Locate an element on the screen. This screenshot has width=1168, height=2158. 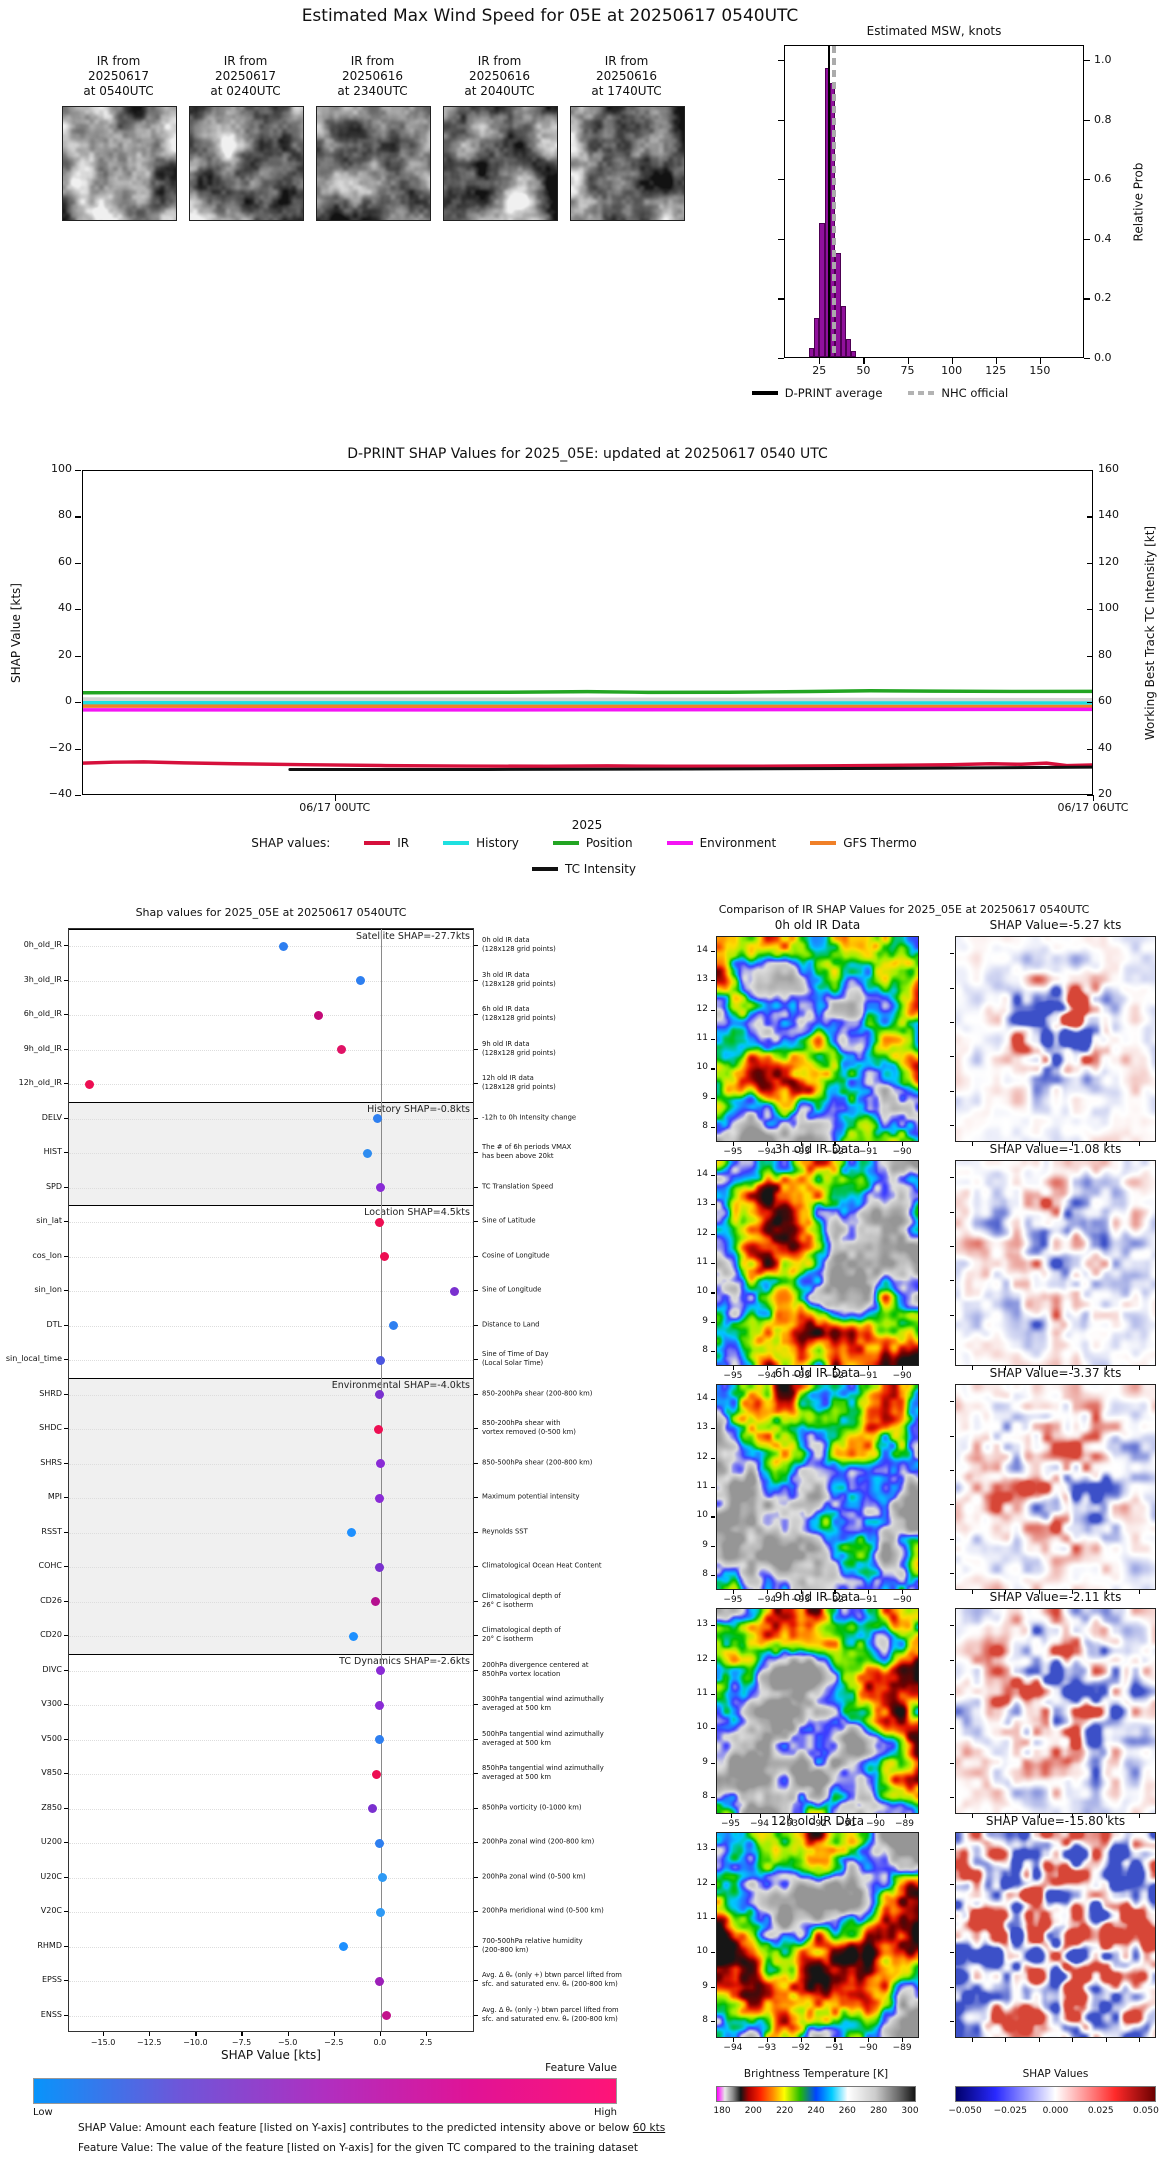
ts-ytick-label-right: 20 is located at coordinates (1105, 793).